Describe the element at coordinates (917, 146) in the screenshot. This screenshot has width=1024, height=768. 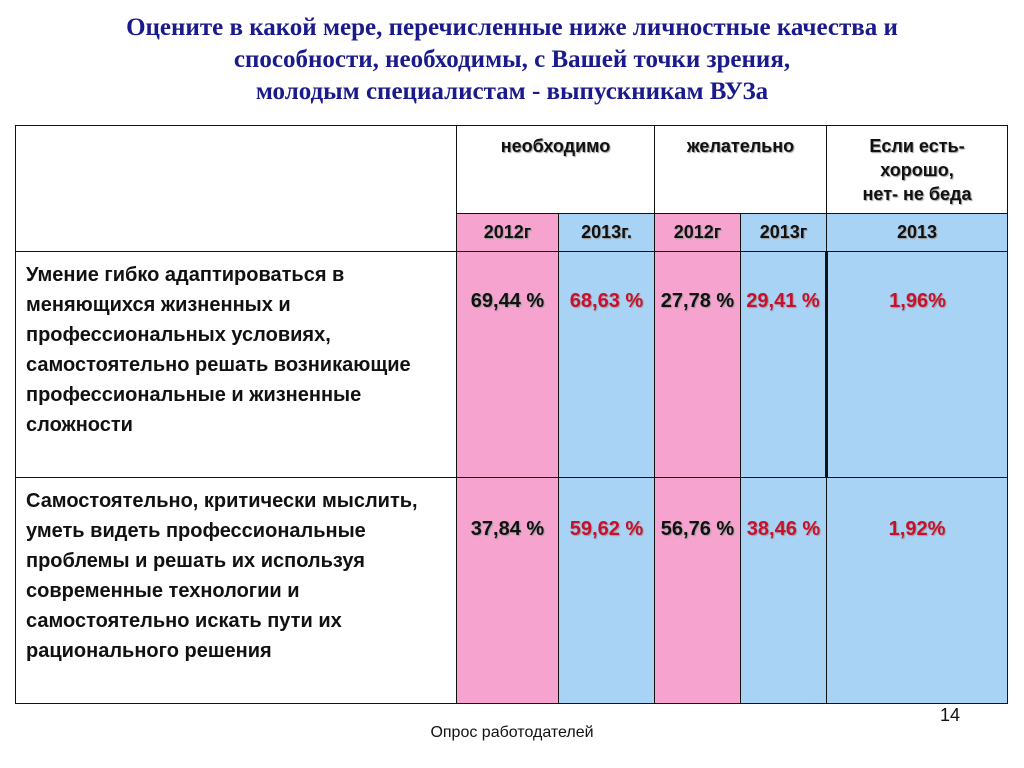
I see `header-optional-line-1: Если есть-` at that location.